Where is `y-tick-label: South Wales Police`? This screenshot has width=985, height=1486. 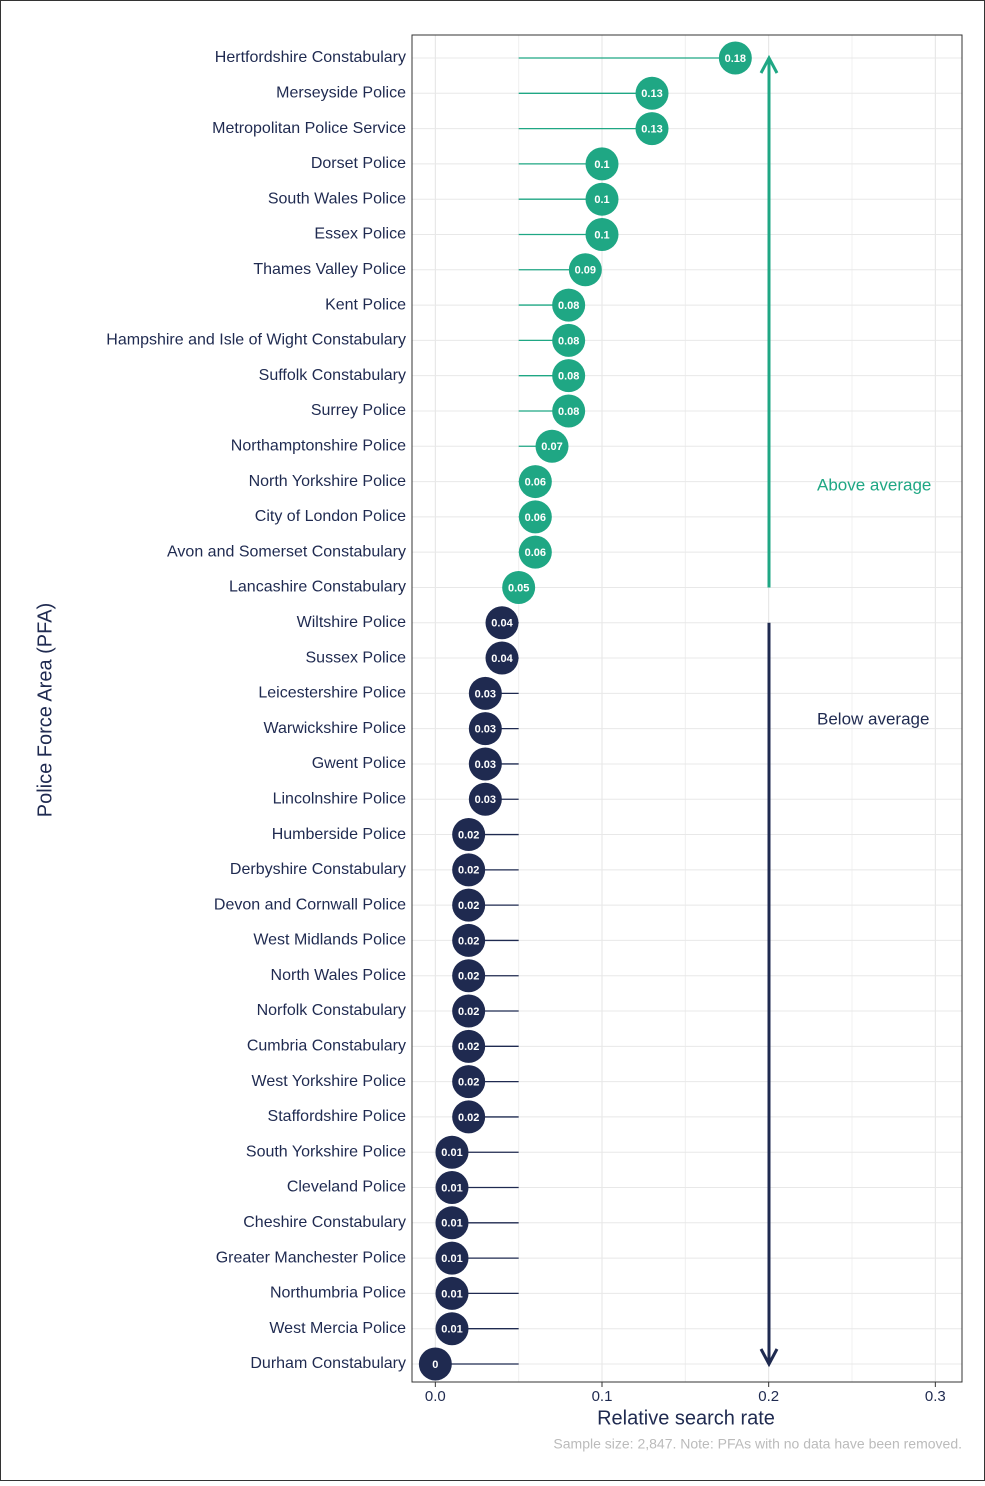 y-tick-label: South Wales Police is located at coordinates (337, 198).